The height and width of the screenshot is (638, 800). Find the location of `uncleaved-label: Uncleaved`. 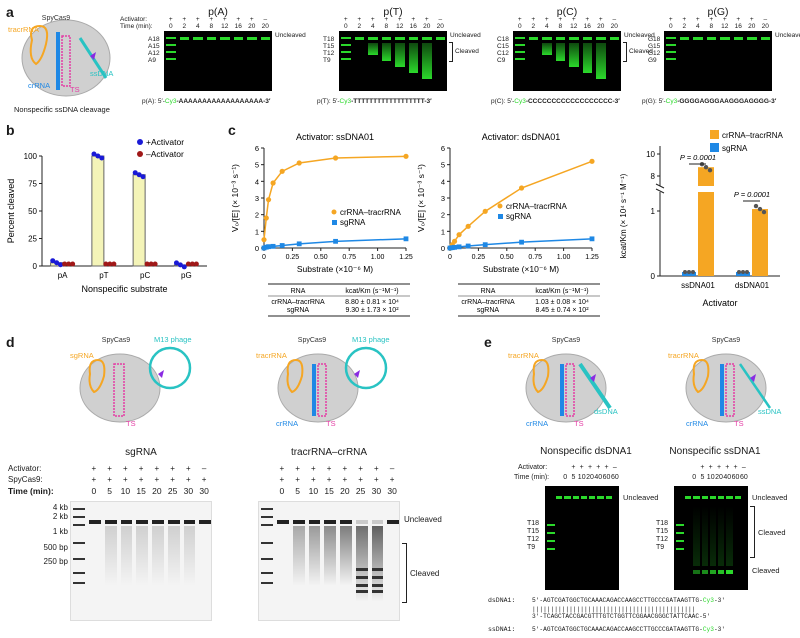

uncleaved-label: Uncleaved is located at coordinates (787, 35).